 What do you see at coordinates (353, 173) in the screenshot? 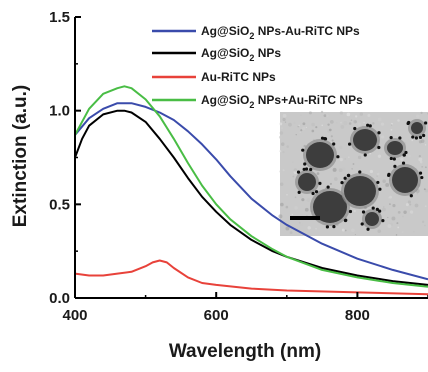
I see `inset-image` at bounding box center [353, 173].